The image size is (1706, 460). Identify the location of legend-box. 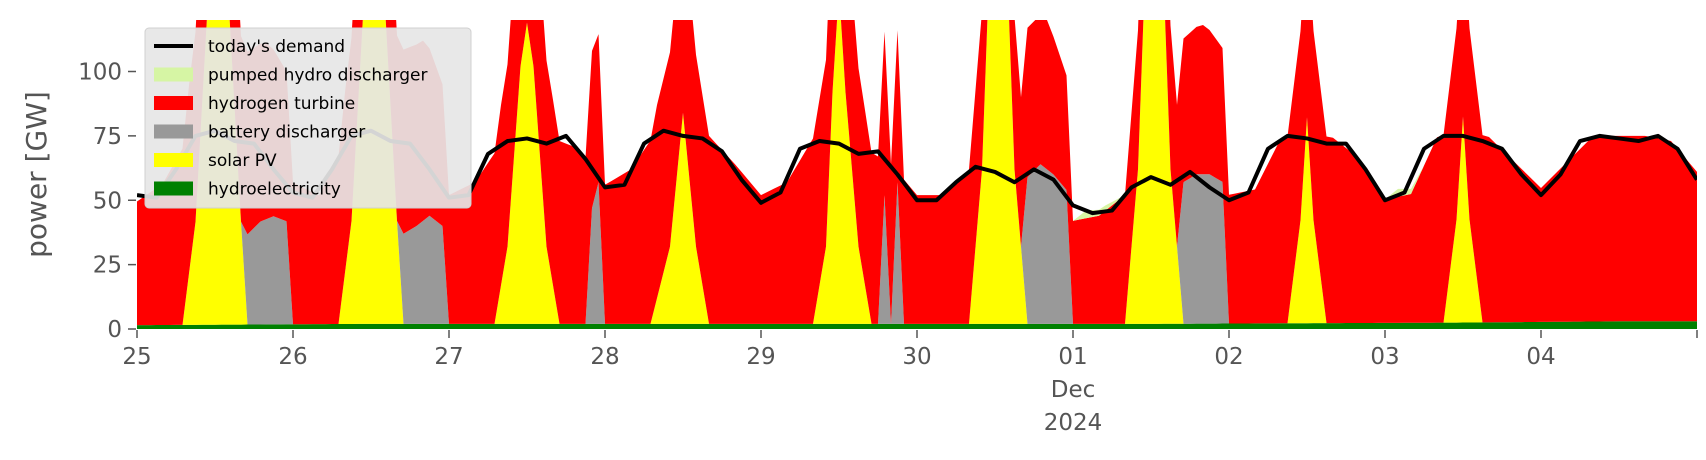
(308, 118).